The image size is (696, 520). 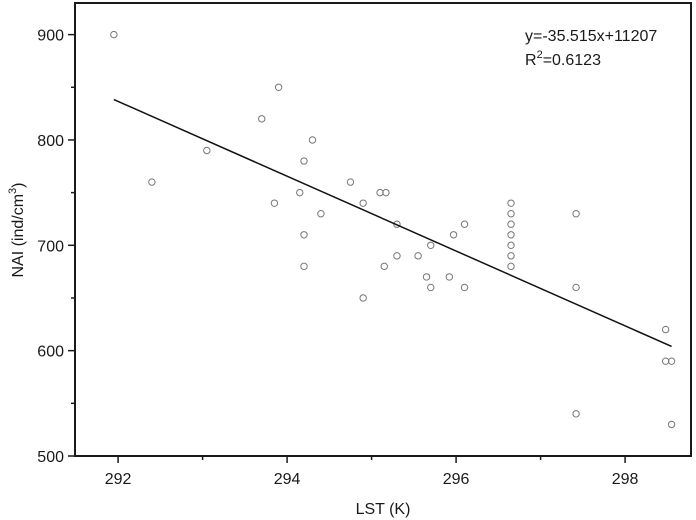 I want to click on y-tick-label: 500, so click(x=50, y=457).